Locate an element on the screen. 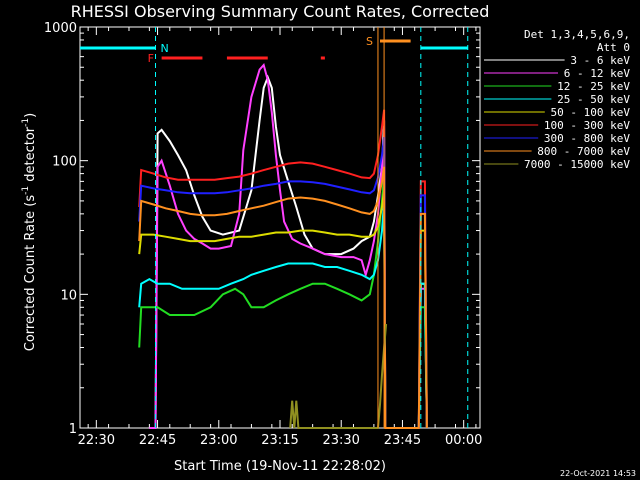  legend-entry: 6 - 12 keV is located at coordinates (597, 73).